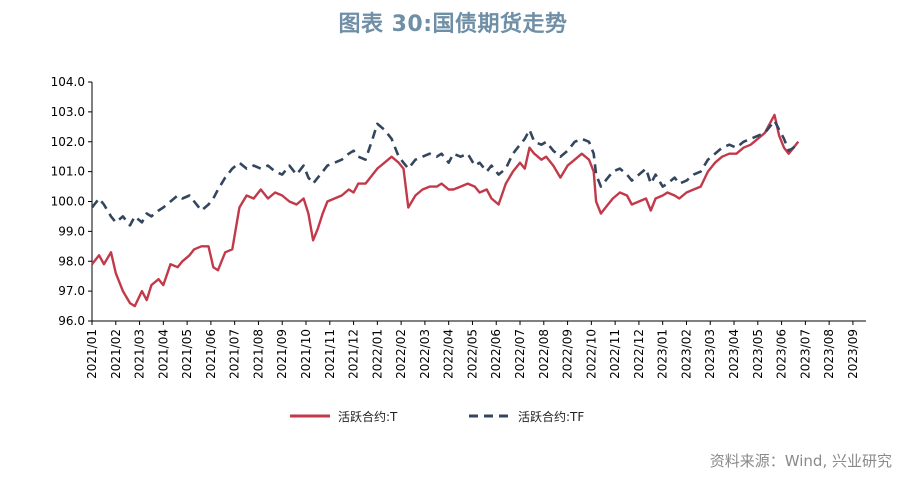 The width and height of the screenshot is (906, 480). Describe the element at coordinates (68, 82) in the screenshot. I see `y-tick-label: 104.0` at that location.